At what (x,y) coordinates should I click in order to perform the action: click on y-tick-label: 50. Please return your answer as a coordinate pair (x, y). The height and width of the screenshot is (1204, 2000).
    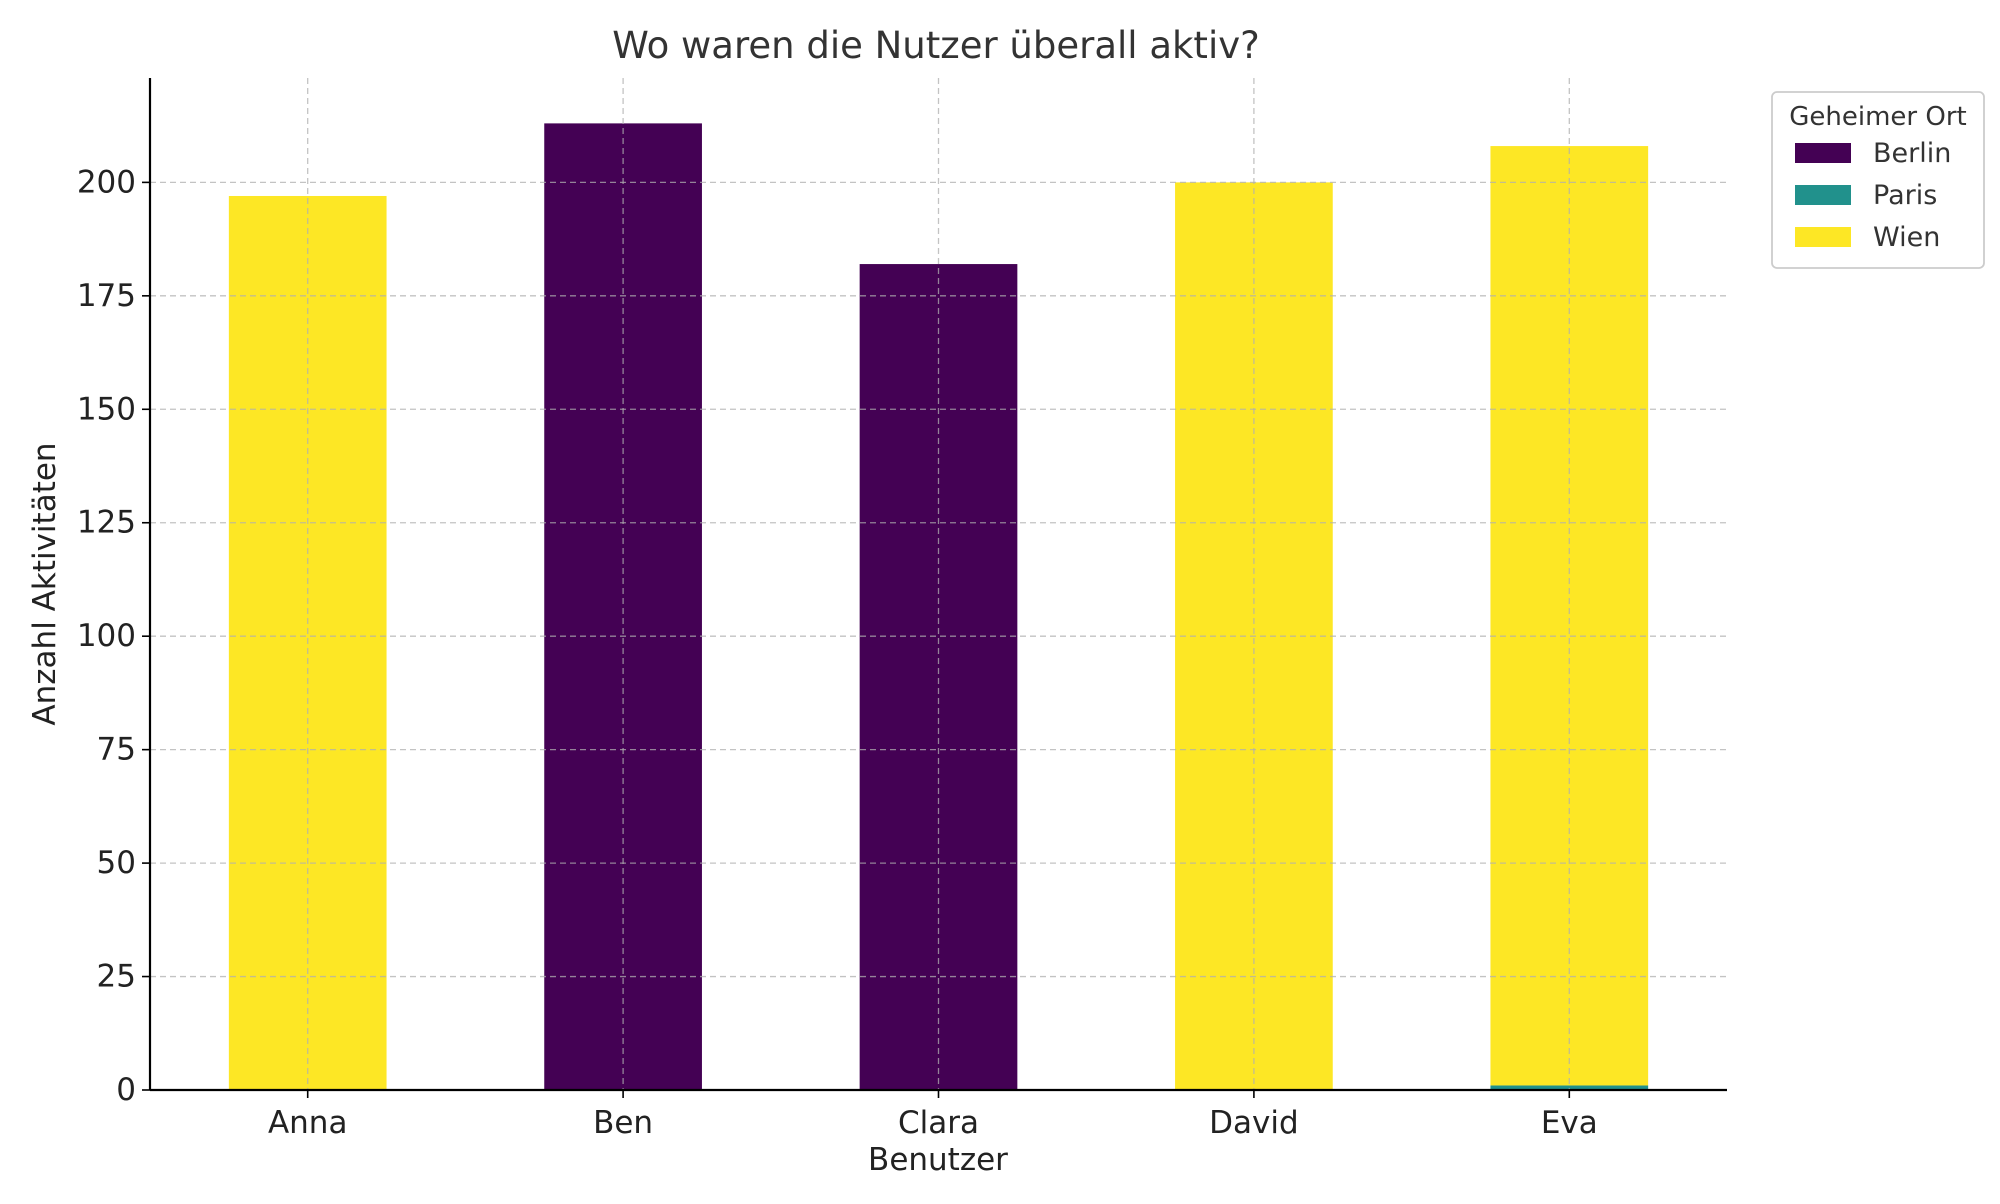
    Looking at the image, I should click on (116, 863).